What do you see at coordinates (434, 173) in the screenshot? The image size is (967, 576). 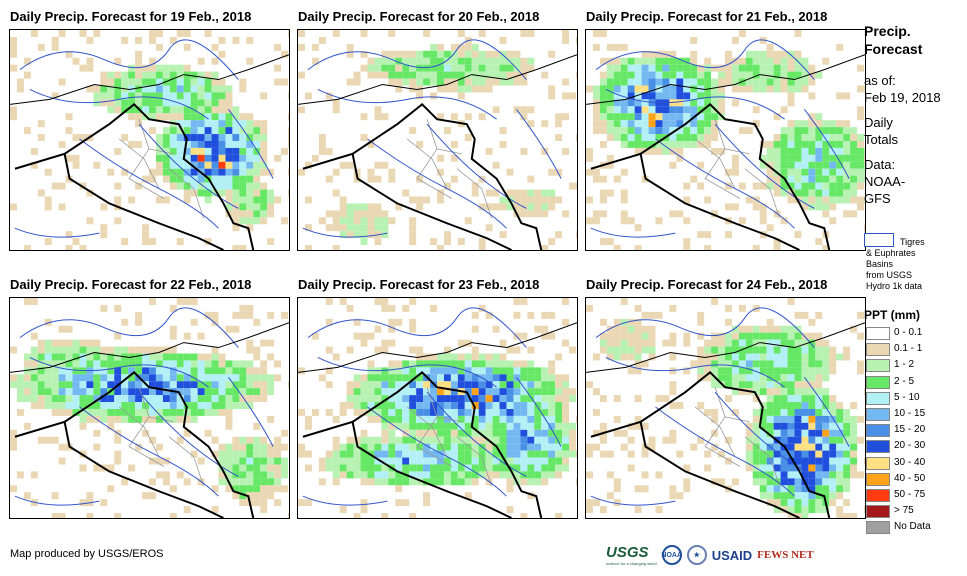 I see `governorate-boundary` at bounding box center [434, 173].